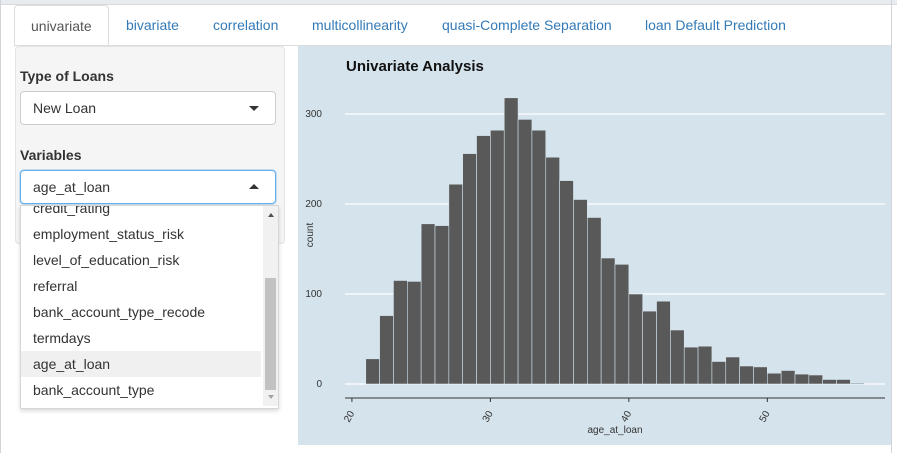 The image size is (897, 453). What do you see at coordinates (61, 26) in the screenshot?
I see `tab-univariate: univariate` at bounding box center [61, 26].